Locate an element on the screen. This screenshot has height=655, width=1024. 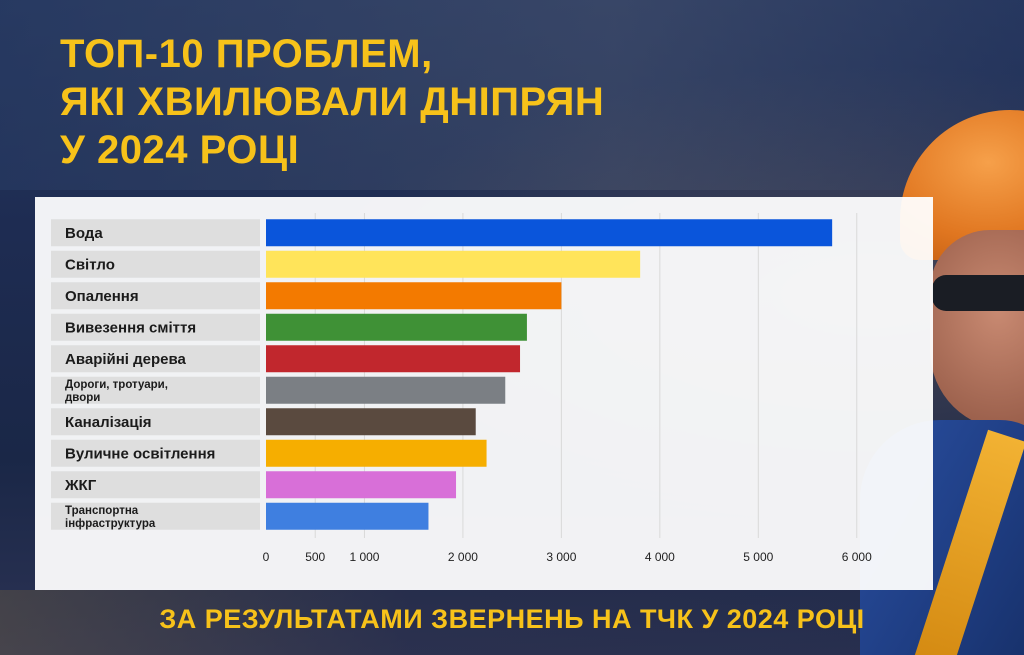
category-label-5-line-0: Дороги, тротуари, is located at coordinates (116, 385).